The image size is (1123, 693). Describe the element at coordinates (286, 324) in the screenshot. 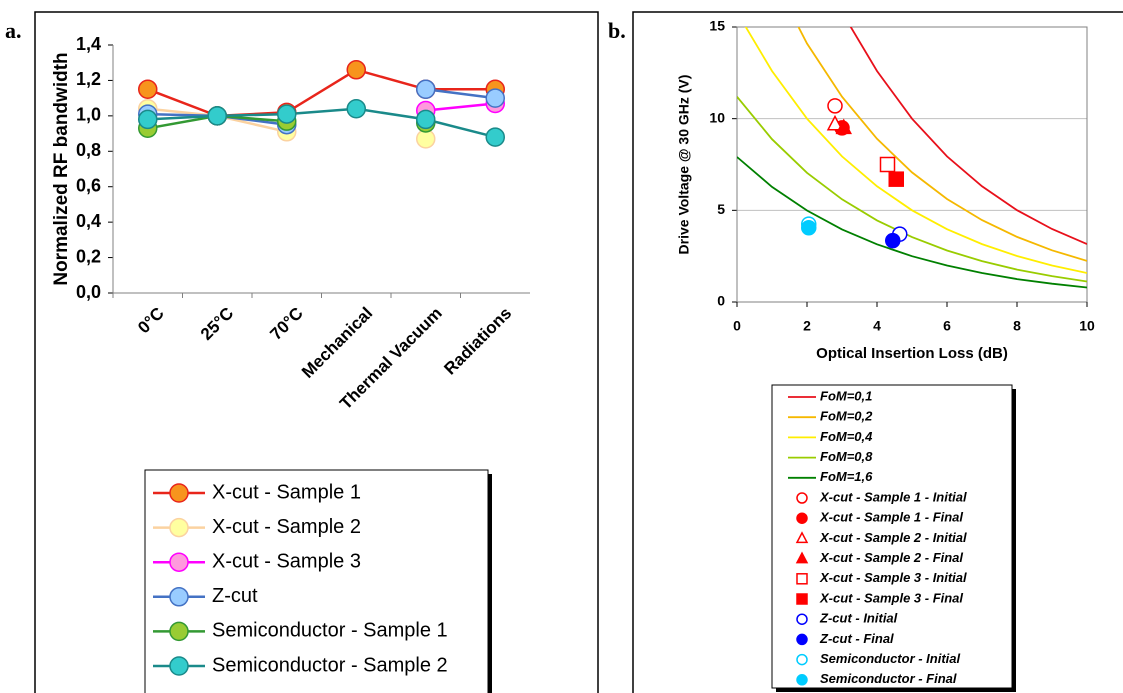

I see `x-tick-label: 70°C` at that location.